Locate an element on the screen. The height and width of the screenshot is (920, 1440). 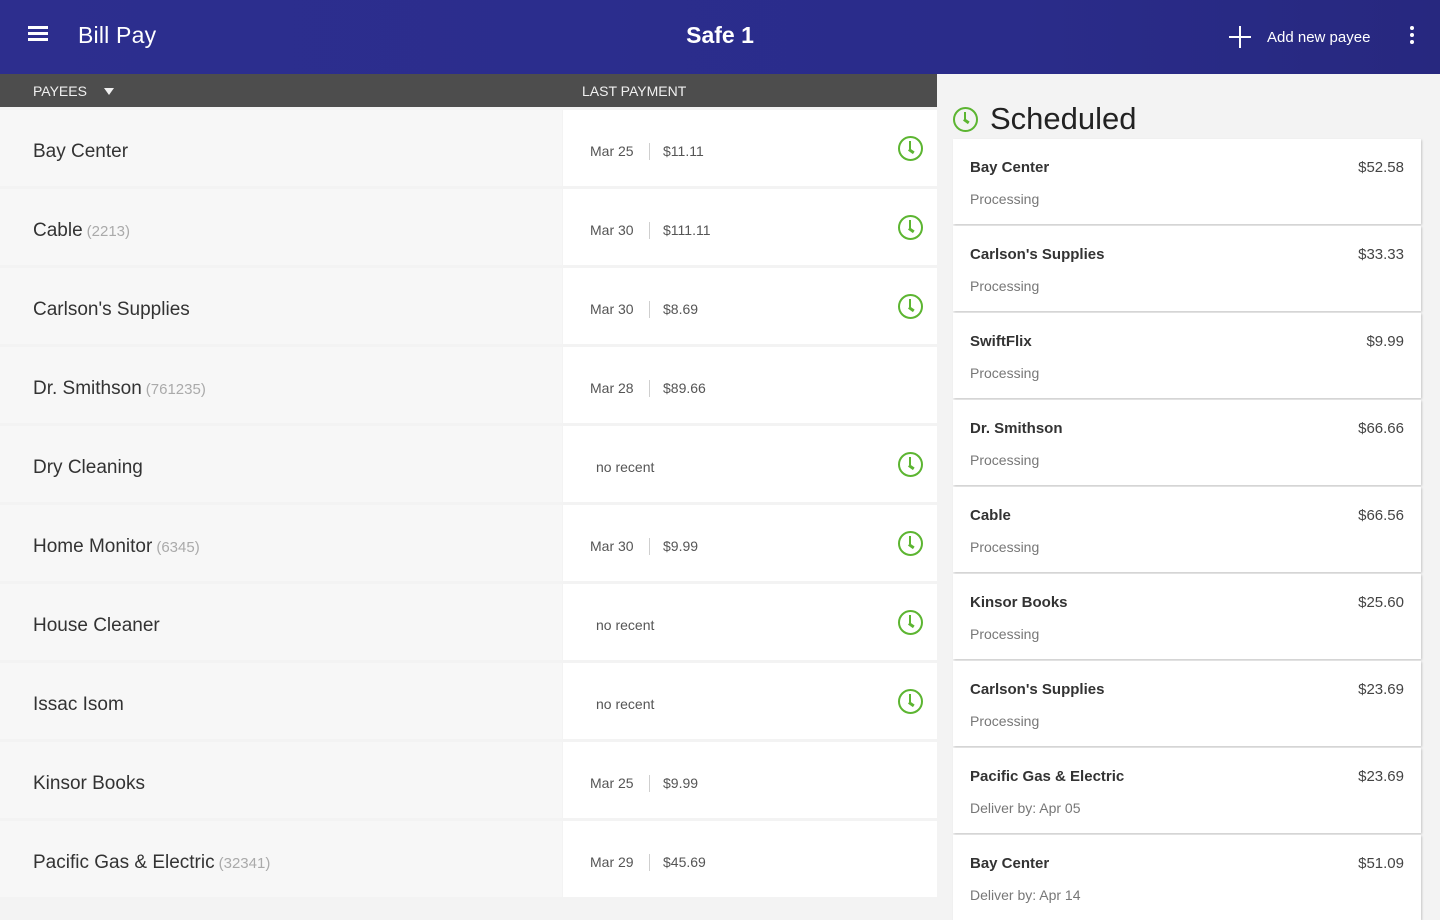
scheduled-payment-card: Bay Center $51.09 Deliver by: Apr 14 is located at coordinates (1187, 877).